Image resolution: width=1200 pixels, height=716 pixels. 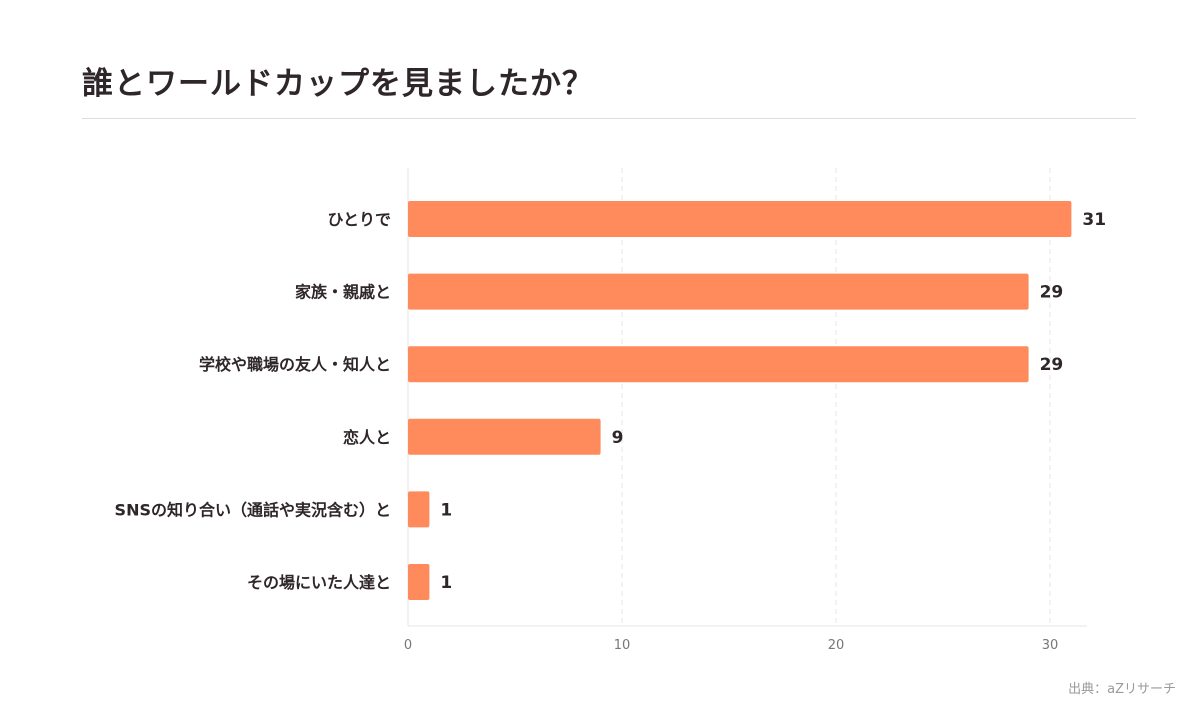 What do you see at coordinates (1050, 645) in the screenshot?
I see `x-tick-label: 30` at bounding box center [1050, 645].